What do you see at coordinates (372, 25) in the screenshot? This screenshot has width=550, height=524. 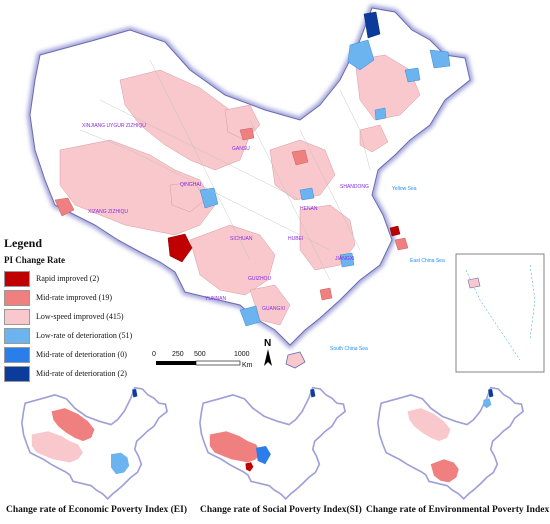 I see `mid-rate-deterioration-regions` at bounding box center [372, 25].